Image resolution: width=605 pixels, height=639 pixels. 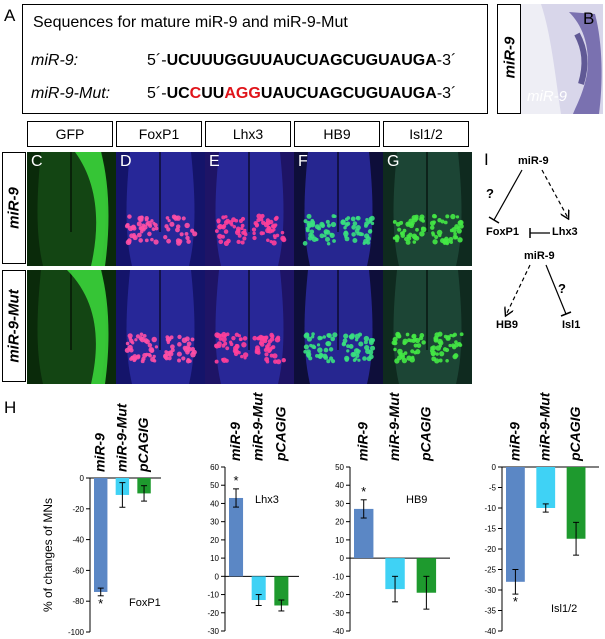 I want to click on y-tick-label: -5, so click(x=493, y=488).